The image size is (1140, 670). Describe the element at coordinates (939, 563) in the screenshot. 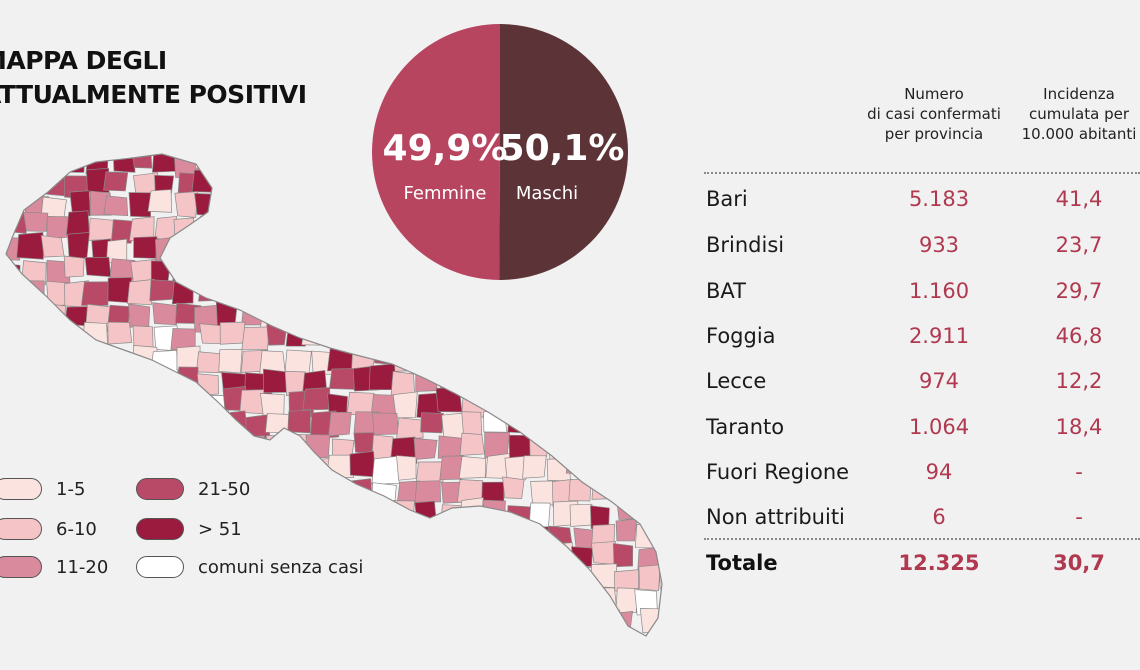

I see `total-cases: 12.325` at that location.